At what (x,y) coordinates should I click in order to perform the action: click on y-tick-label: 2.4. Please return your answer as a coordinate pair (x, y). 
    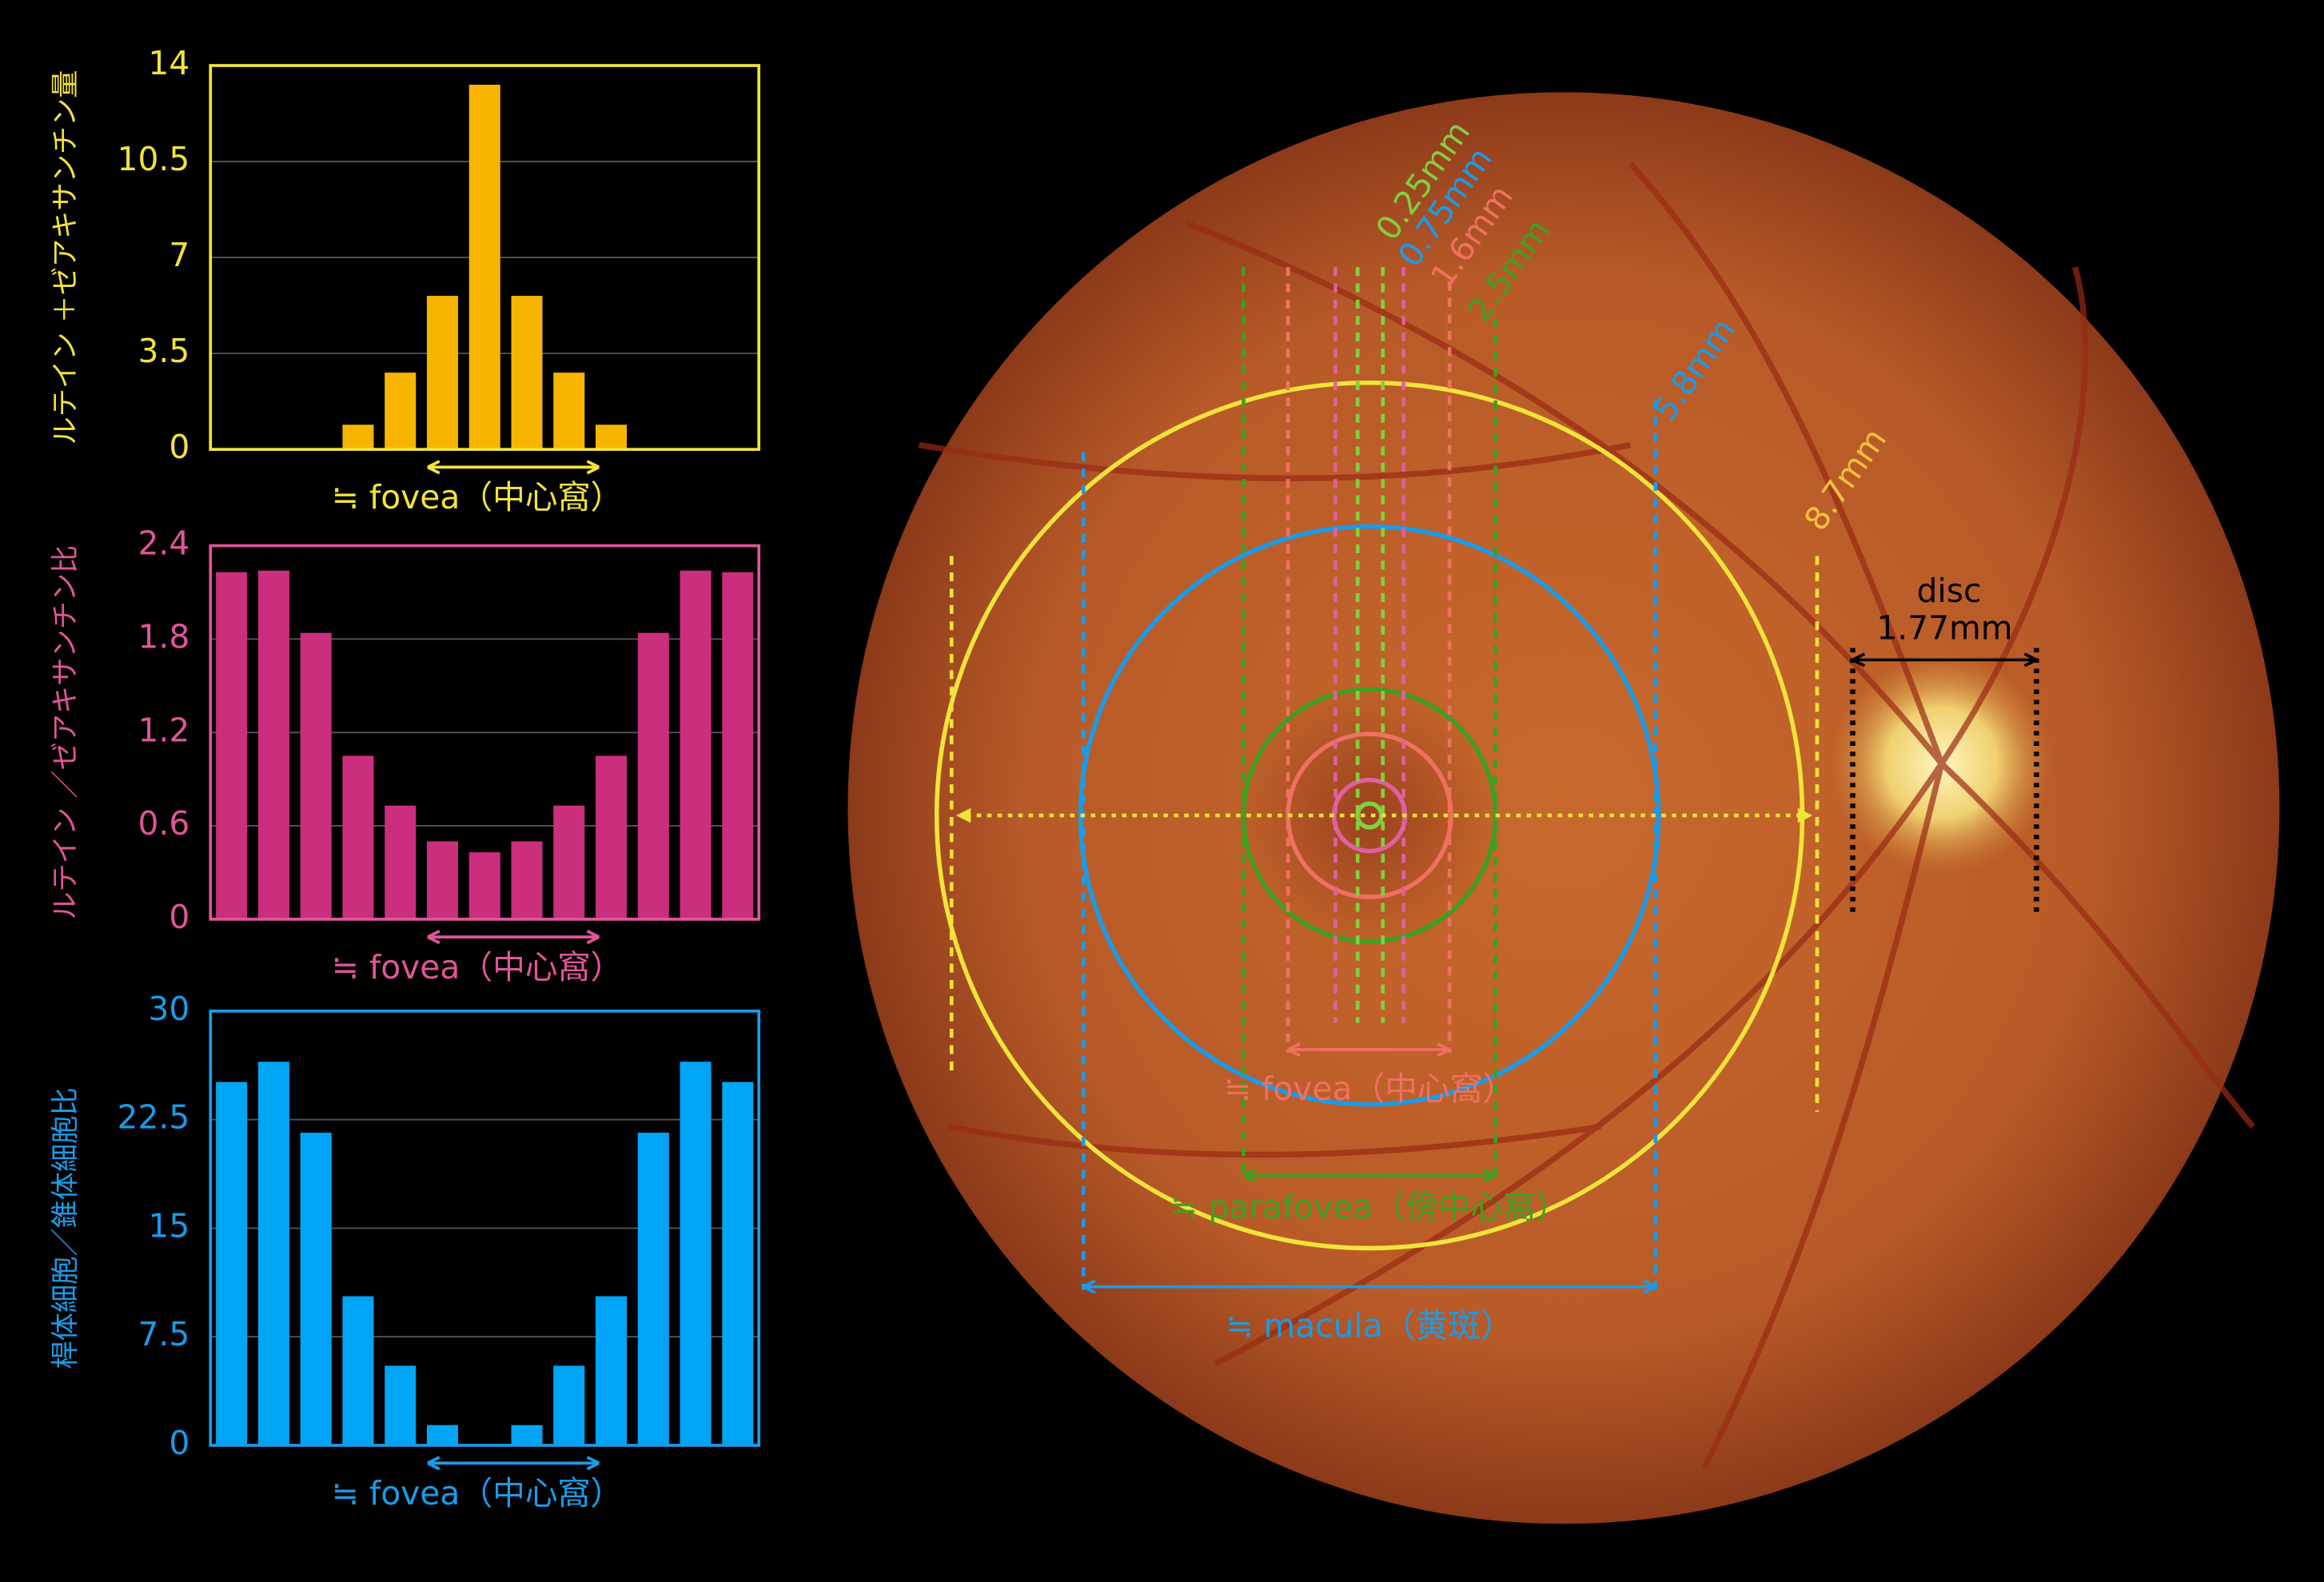
    Looking at the image, I should click on (164, 543).